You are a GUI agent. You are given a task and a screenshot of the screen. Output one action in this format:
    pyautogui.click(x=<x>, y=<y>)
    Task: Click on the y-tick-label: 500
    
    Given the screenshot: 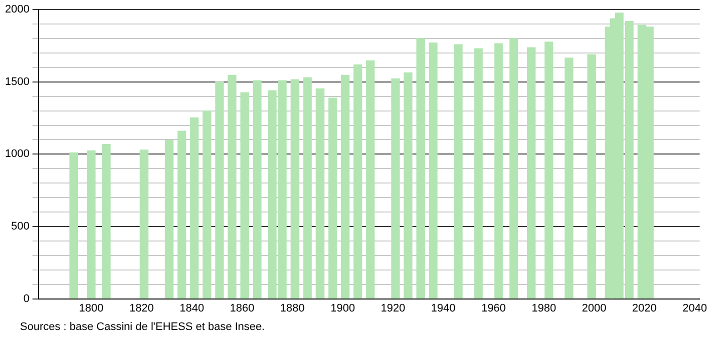 What is the action you would take?
    pyautogui.click(x=20, y=226)
    